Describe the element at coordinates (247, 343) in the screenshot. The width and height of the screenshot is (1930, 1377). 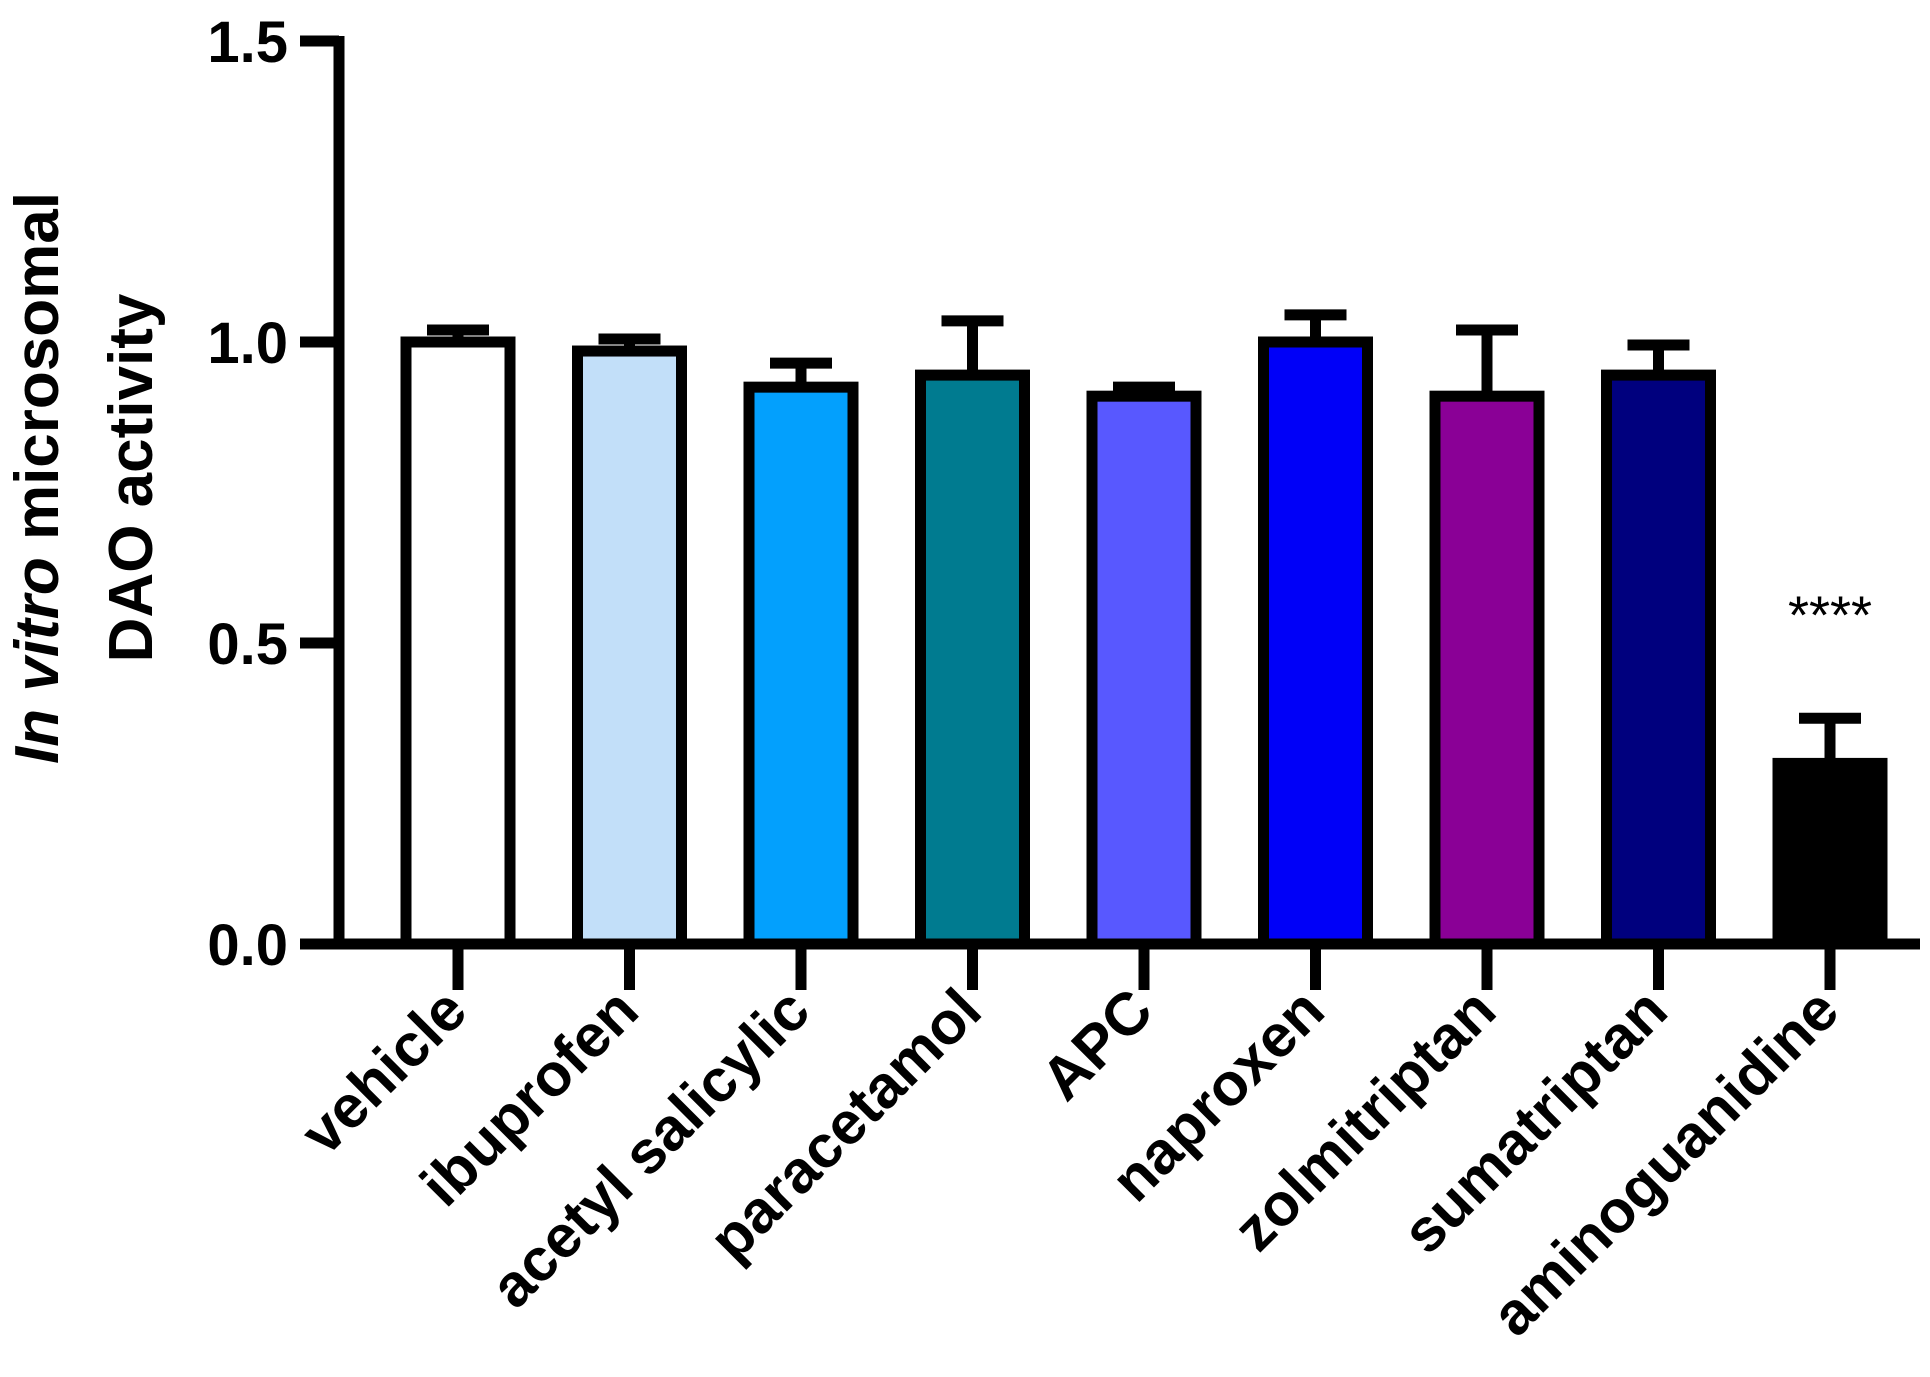
I see `y-tick-label-2: 1.0` at that location.